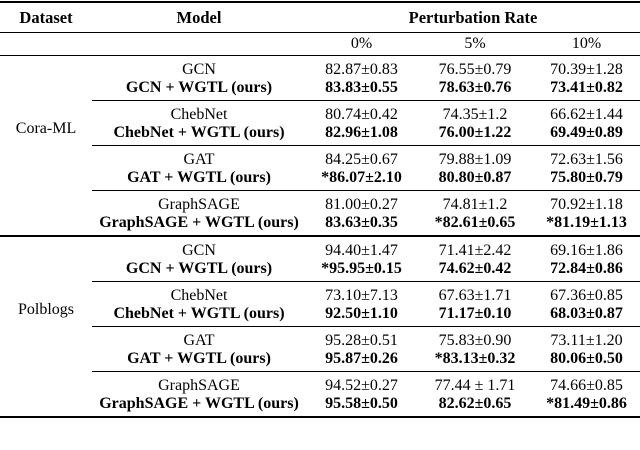 This screenshot has height=450, width=640. What do you see at coordinates (361, 43) in the screenshot?
I see `rate-0-label: 0%` at bounding box center [361, 43].